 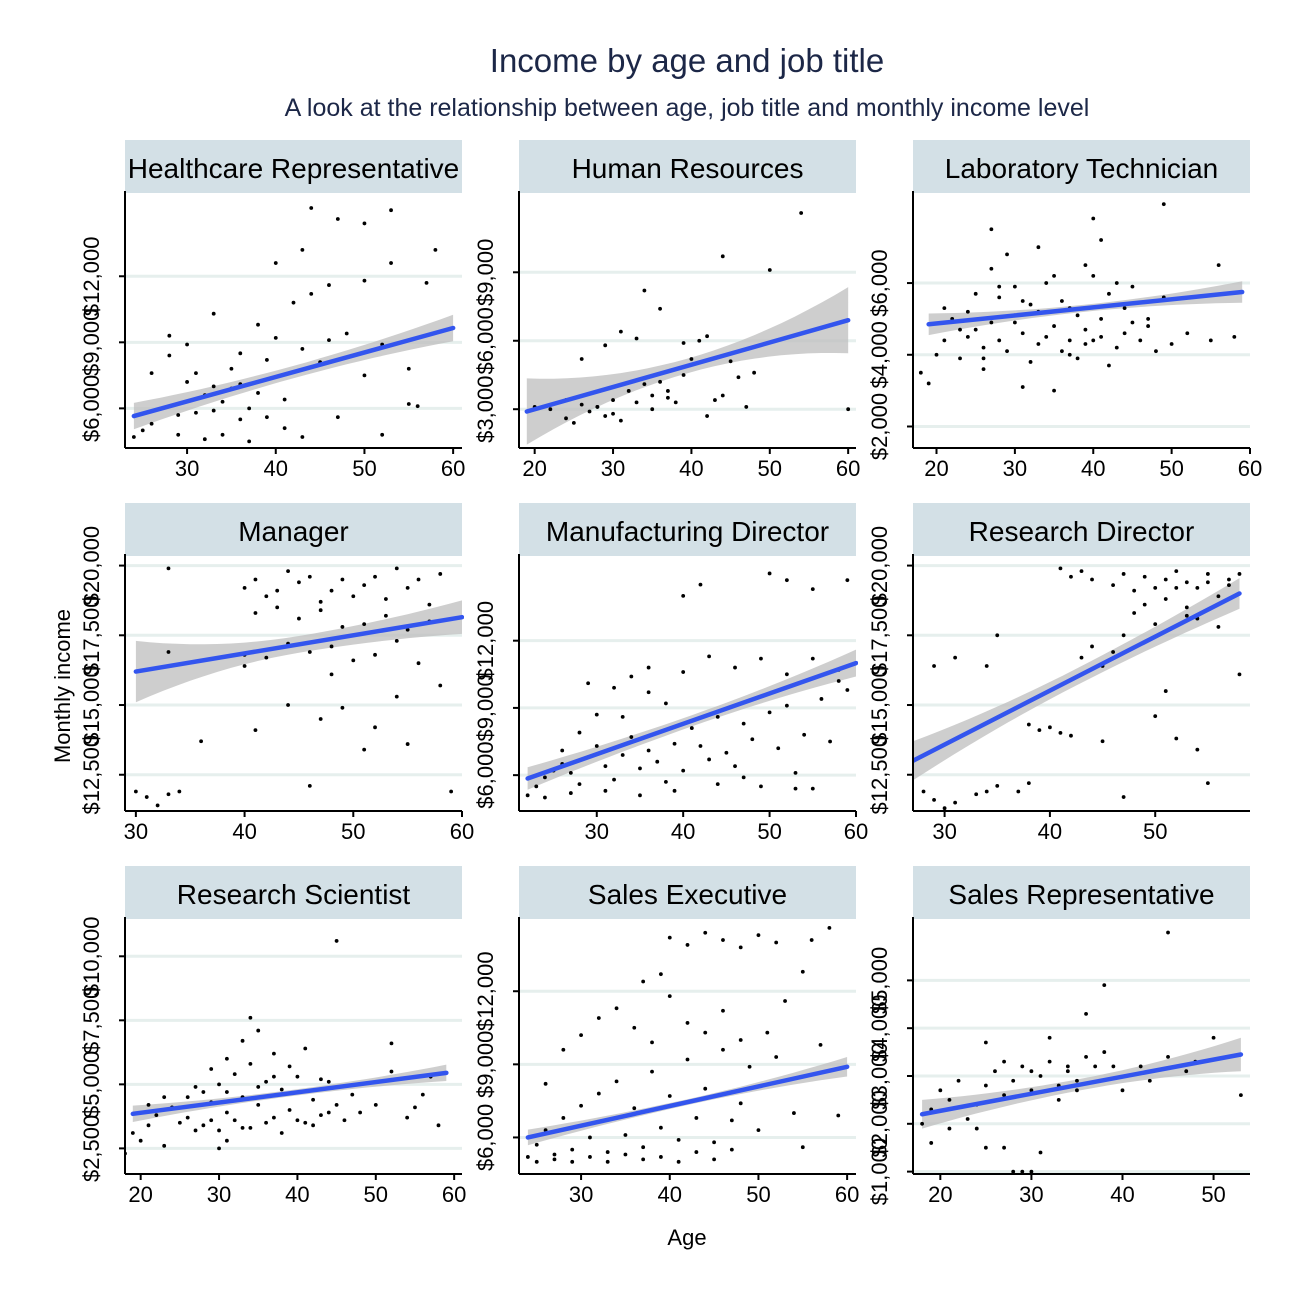 I want to click on x-tick-label: 60, so click(x=1250, y=468).